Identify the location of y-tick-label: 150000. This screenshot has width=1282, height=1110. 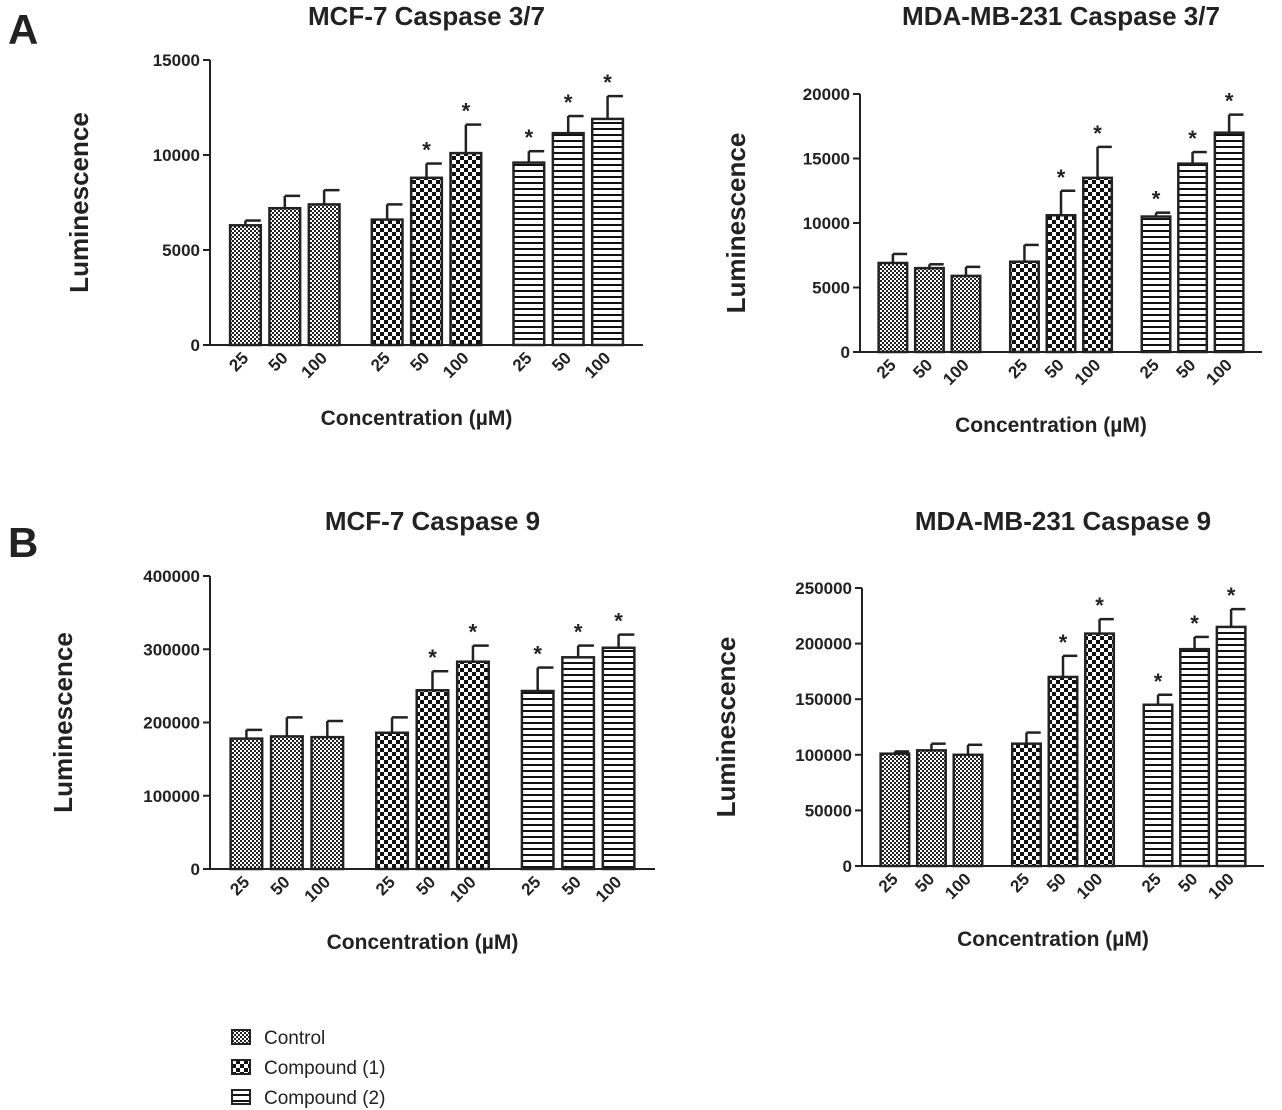
(823, 699).